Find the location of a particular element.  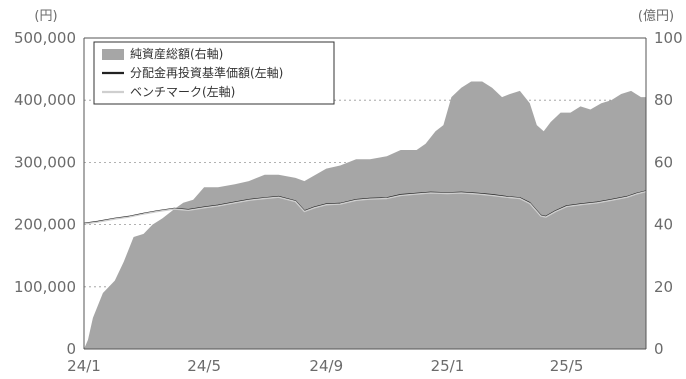

right-tick-label: 80 is located at coordinates (663, 100).